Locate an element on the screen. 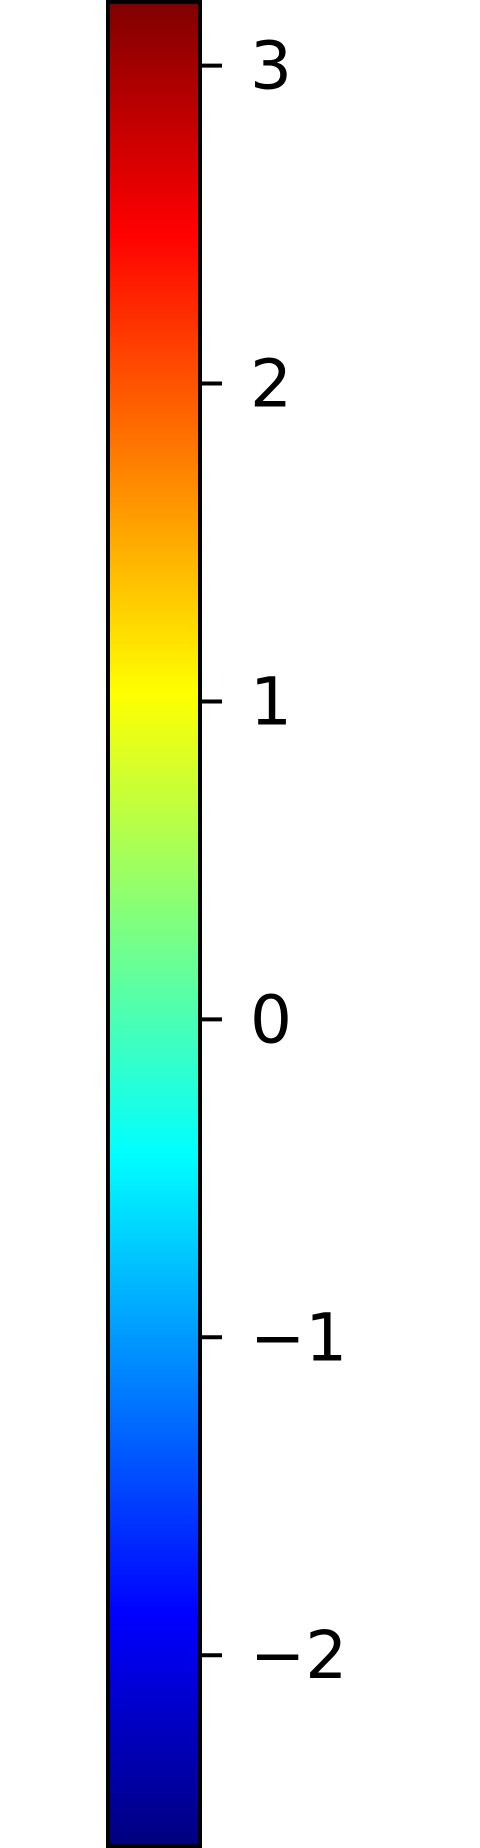 The height and width of the screenshot is (1848, 480). tick-label: 3 is located at coordinates (271, 66).